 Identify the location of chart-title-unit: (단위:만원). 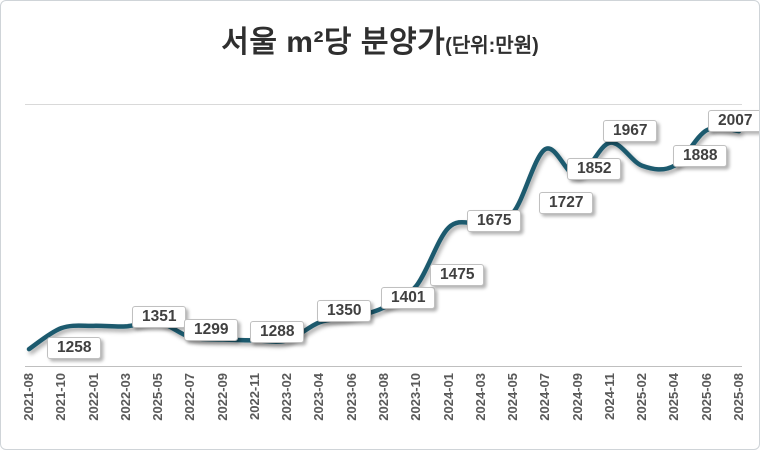
(492, 46).